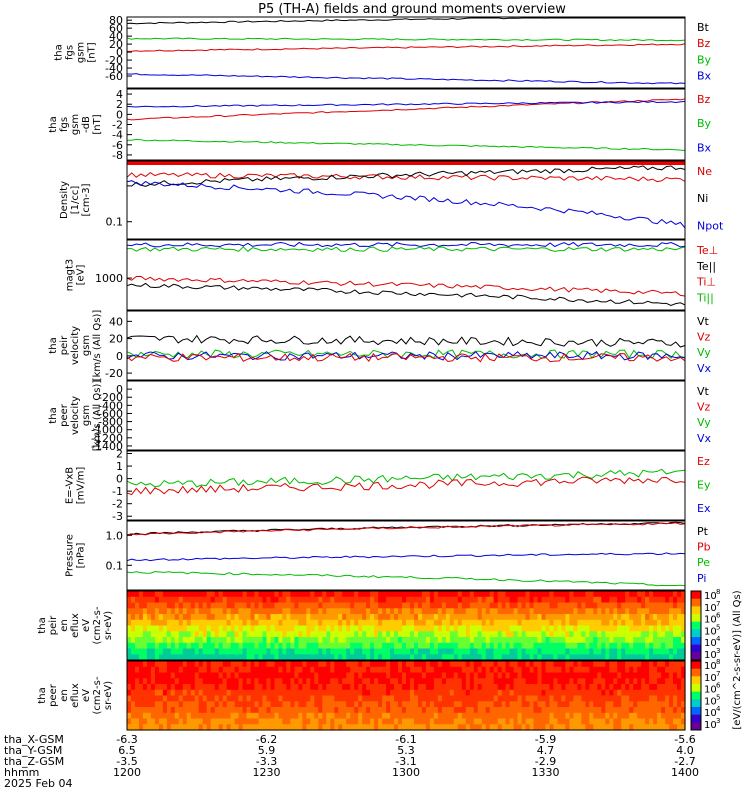 The width and height of the screenshot is (750, 800). What do you see at coordinates (696, 633) in the screenshot?
I see `colorbar-segment` at bounding box center [696, 633].